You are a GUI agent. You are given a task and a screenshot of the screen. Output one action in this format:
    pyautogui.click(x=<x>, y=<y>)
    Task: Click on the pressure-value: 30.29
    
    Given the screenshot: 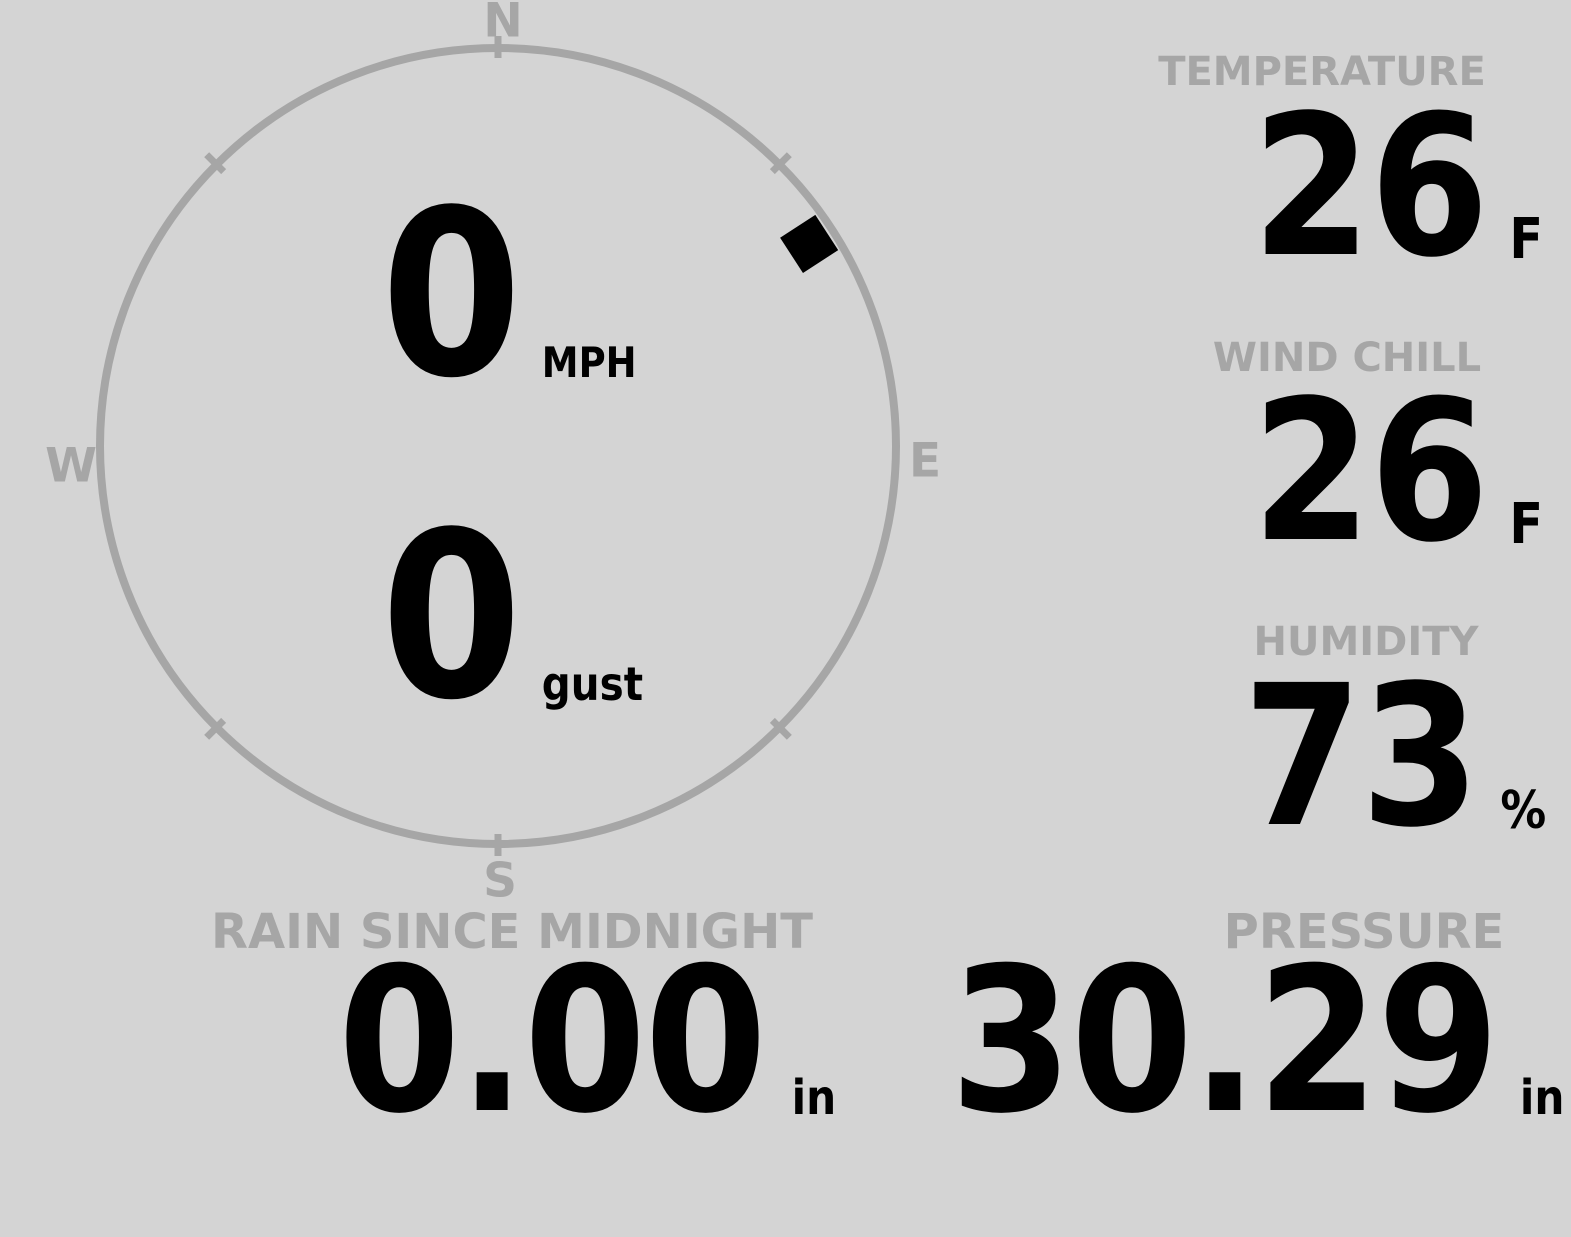 What is the action you would take?
    pyautogui.click(x=1225, y=1041)
    